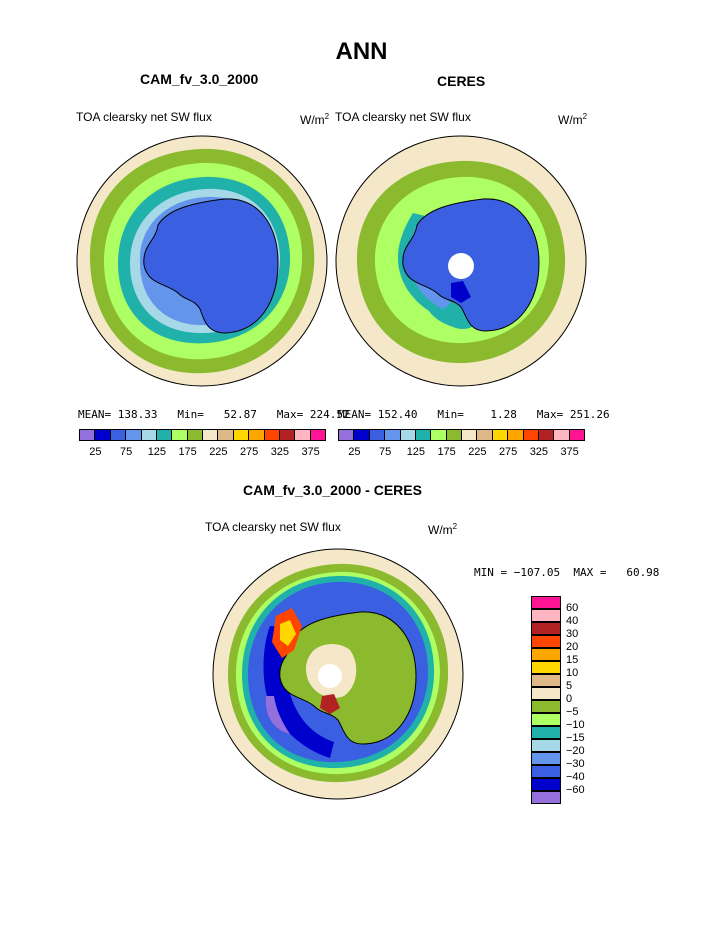 This screenshot has width=723, height=935. I want to click on colorbar-difference-ticks: 60 40 30 20 15 10 5 0 −5 −10 −15 −20 −30 −40 −60, so click(596, 700).